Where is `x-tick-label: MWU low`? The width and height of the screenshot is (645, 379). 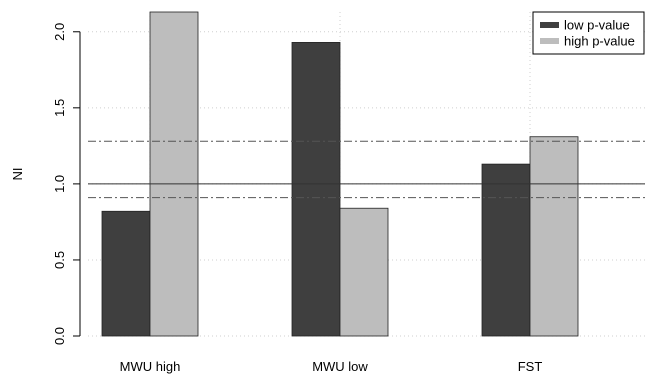 x-tick-label: MWU low is located at coordinates (340, 366).